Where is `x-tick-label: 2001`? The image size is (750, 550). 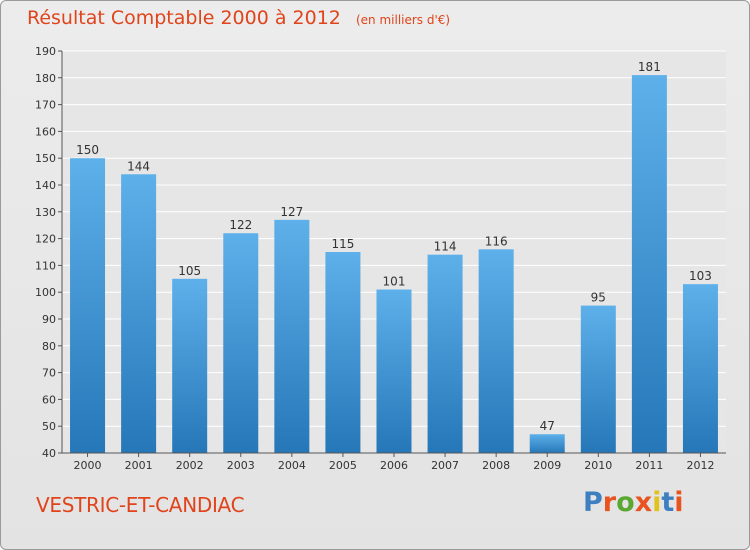
x-tick-label: 2001 is located at coordinates (139, 465).